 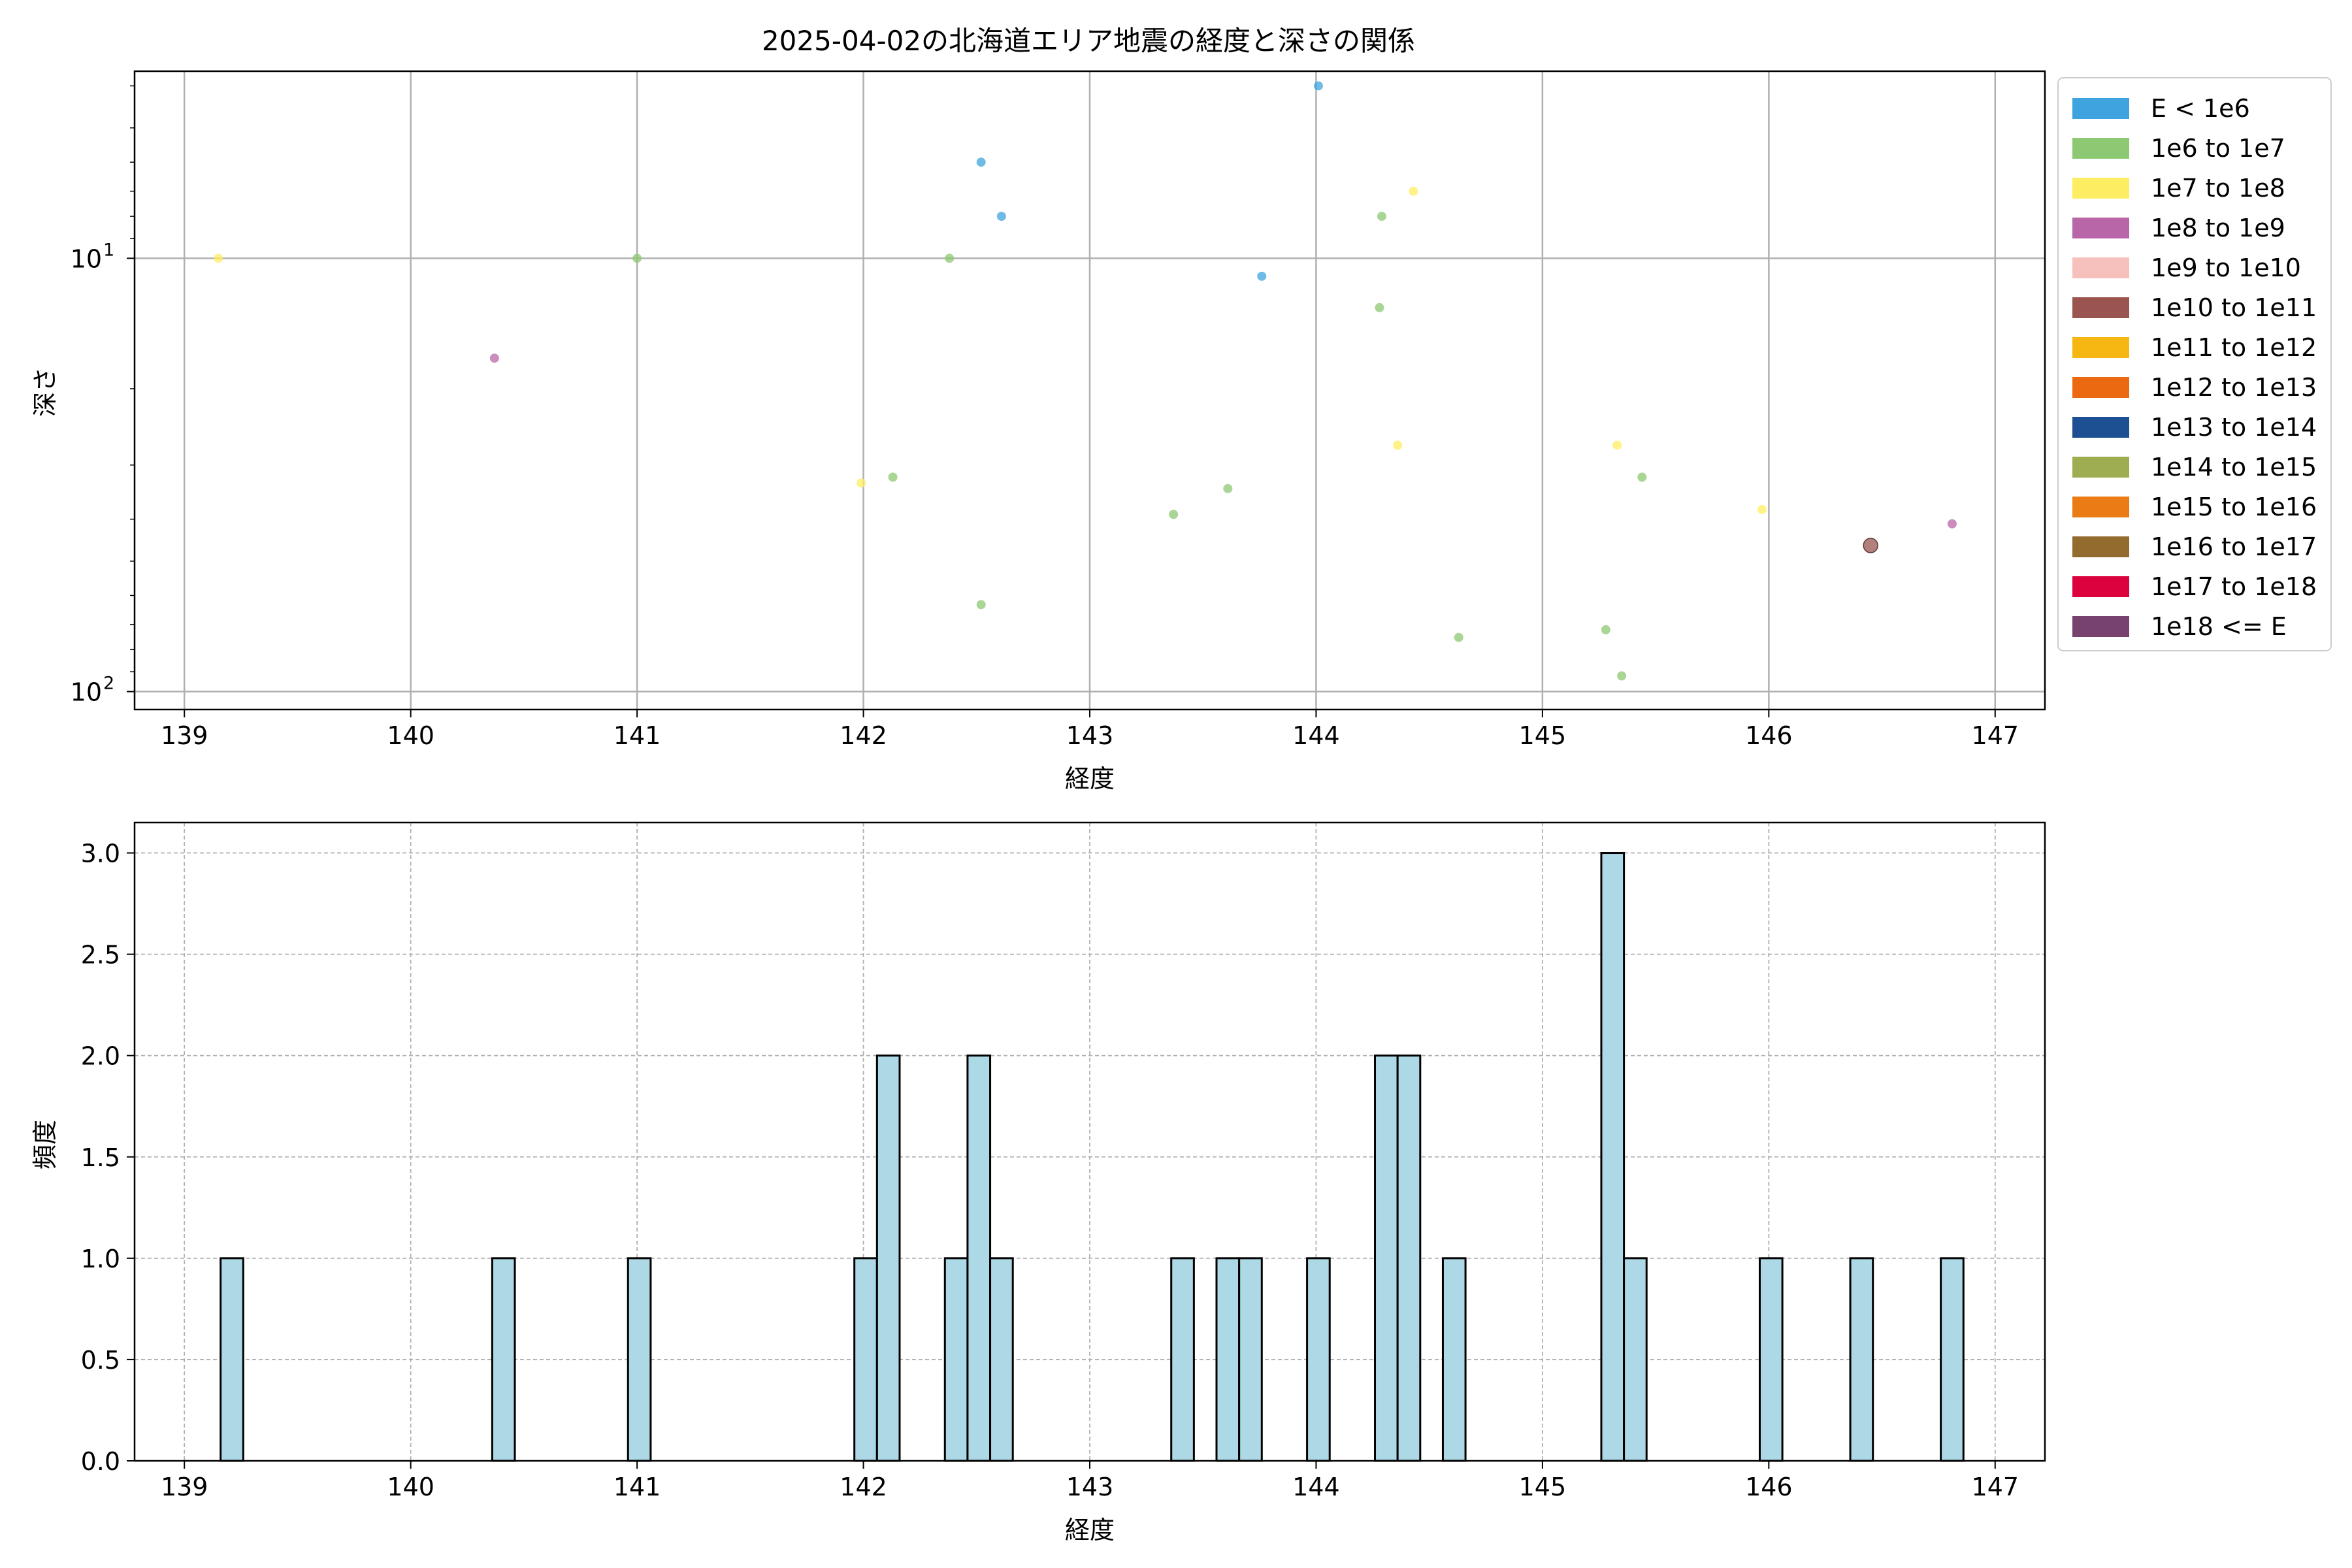 What do you see at coordinates (637, 1487) in the screenshot?
I see `histogram-x-tick-label: 141` at bounding box center [637, 1487].